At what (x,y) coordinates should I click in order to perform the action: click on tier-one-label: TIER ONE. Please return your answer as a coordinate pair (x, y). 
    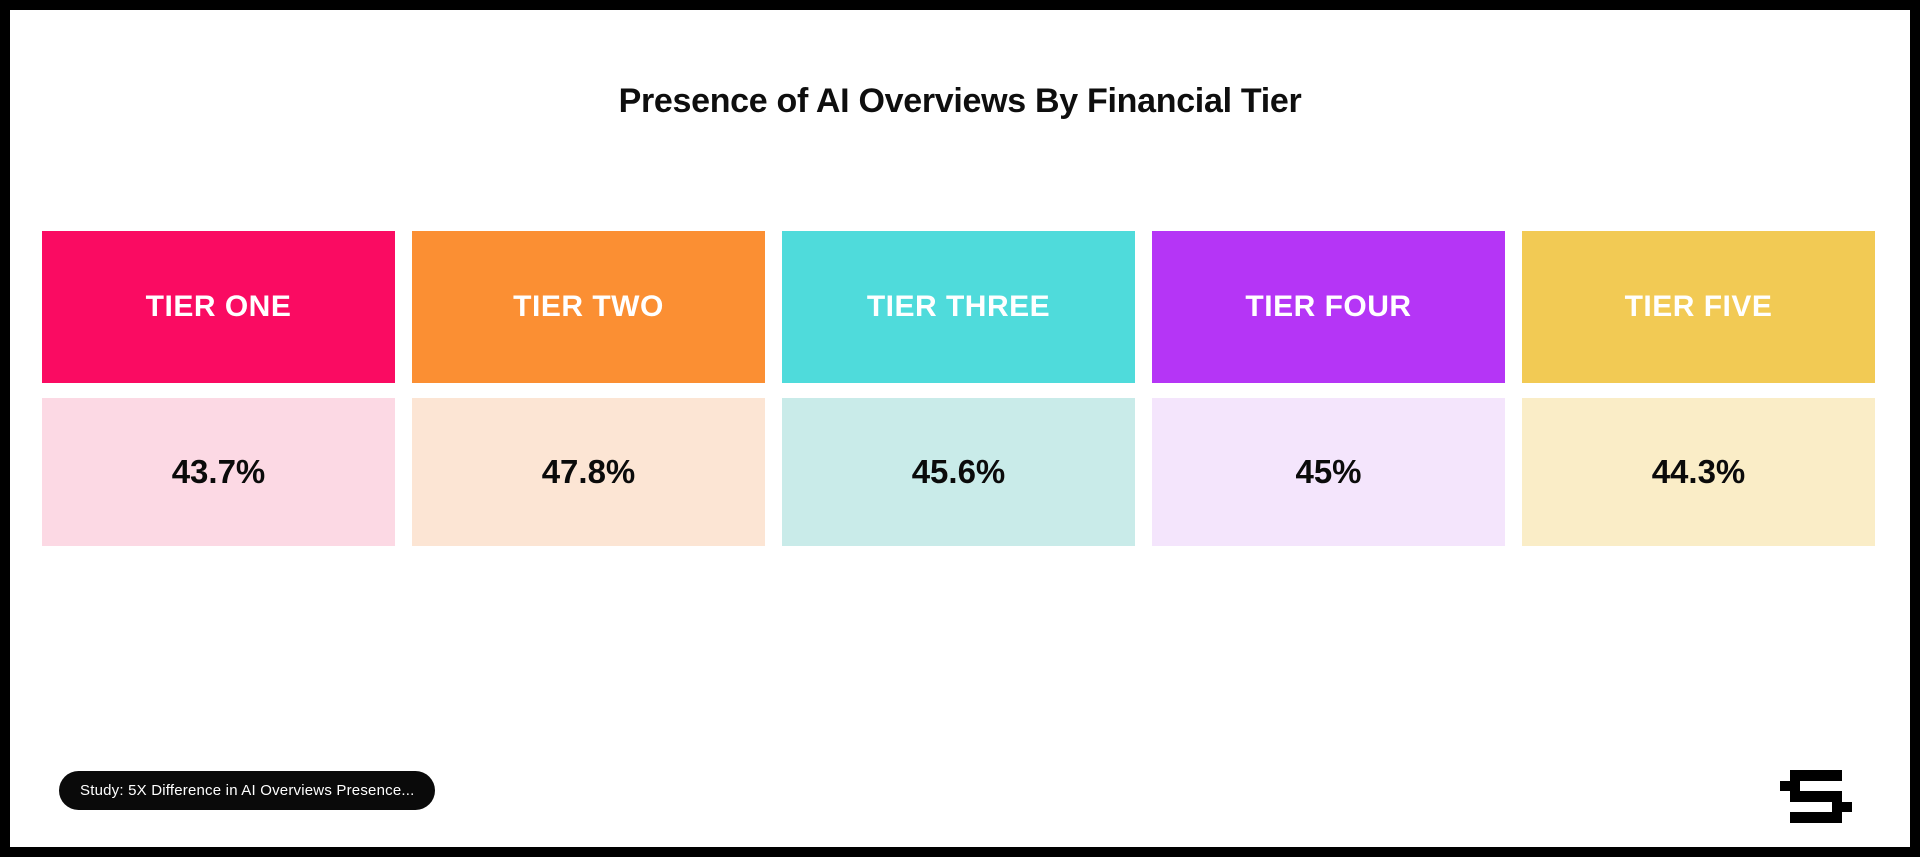
    Looking at the image, I should click on (218, 306).